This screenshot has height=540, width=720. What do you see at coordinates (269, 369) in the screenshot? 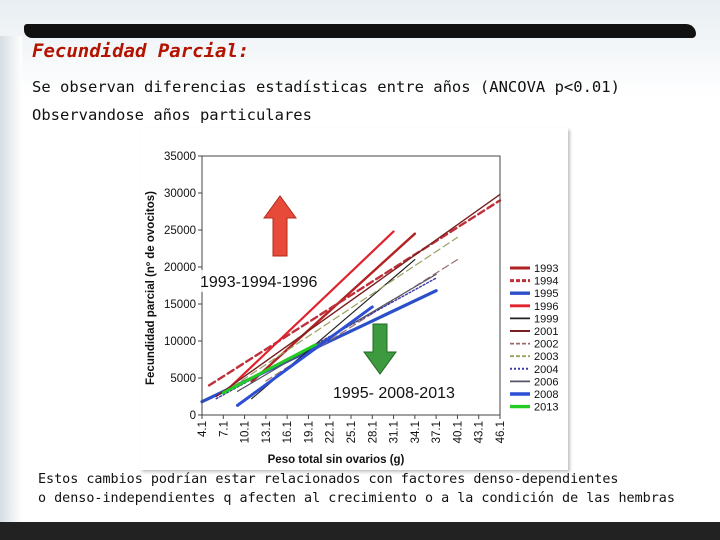
I see `series-line-2013` at bounding box center [269, 369].